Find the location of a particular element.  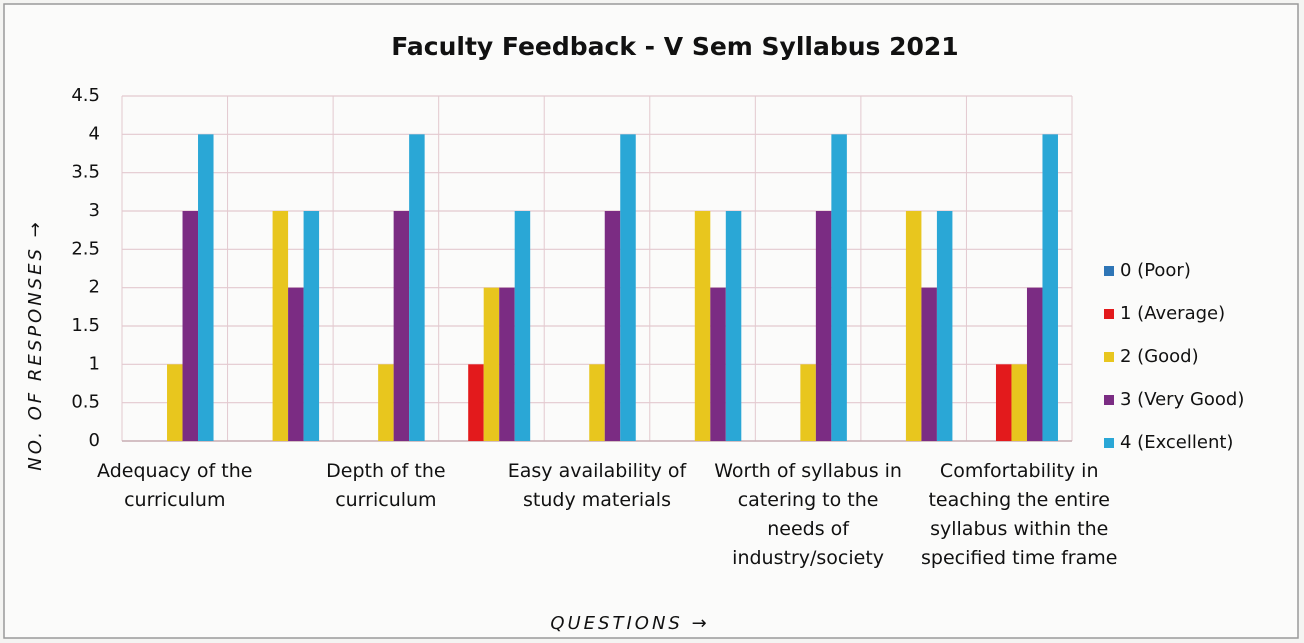

y-tick-label: 0 is located at coordinates (94, 440).